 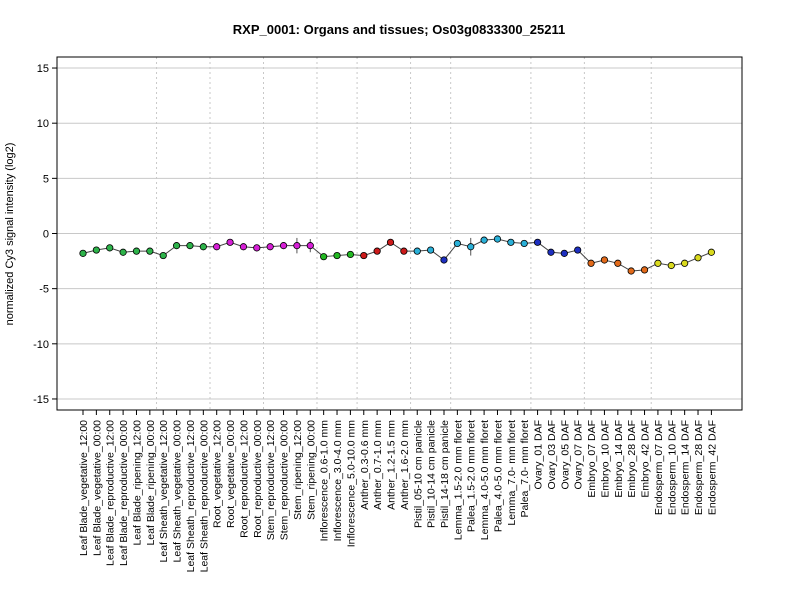 I want to click on x-tick-label: Inflorescence_3.0-4.0 mm, so click(x=338, y=481).